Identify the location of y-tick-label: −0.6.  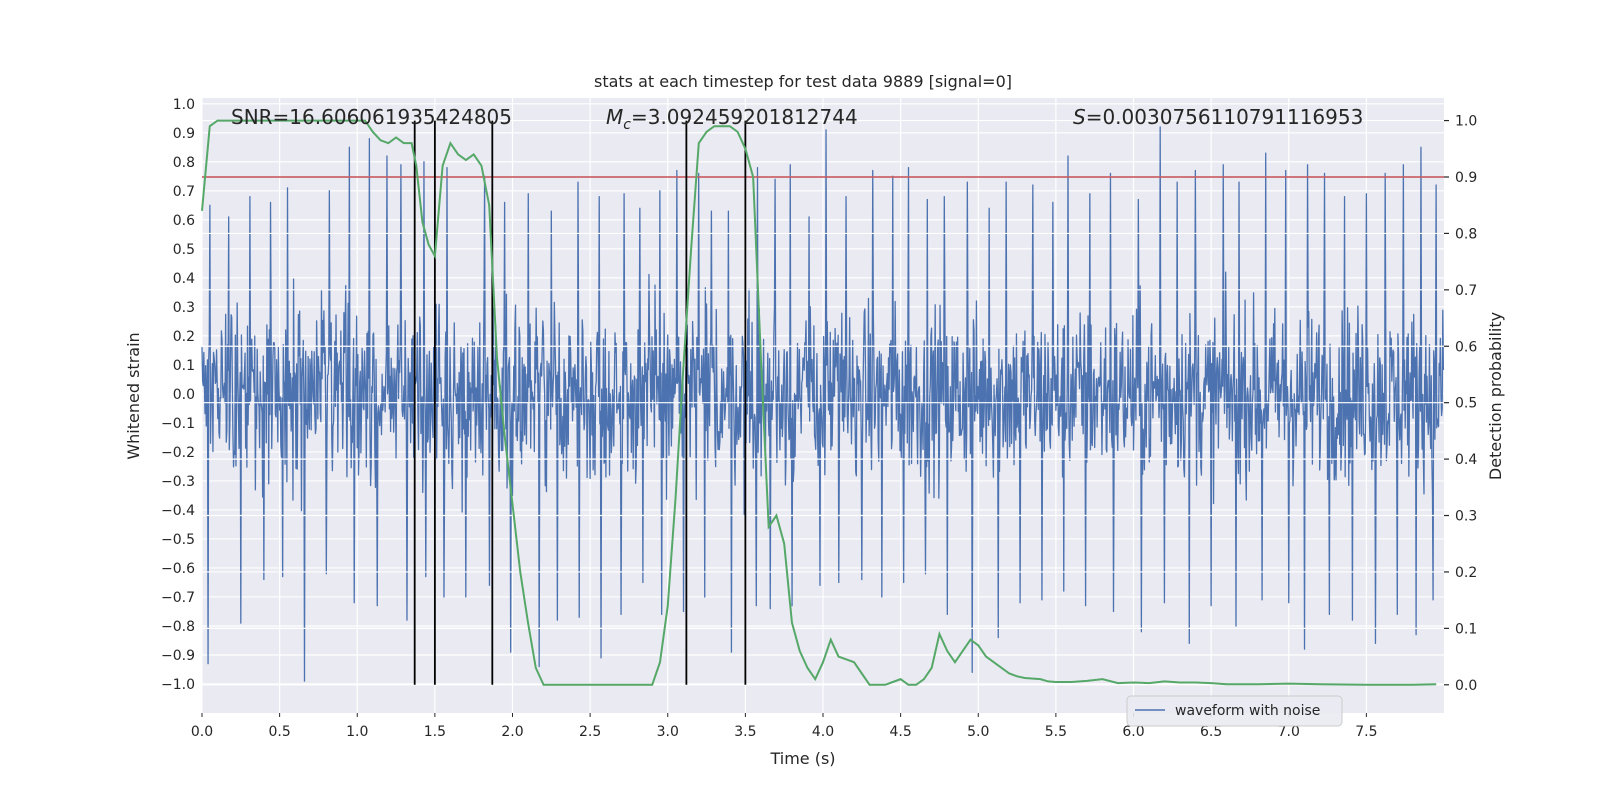
(178, 569).